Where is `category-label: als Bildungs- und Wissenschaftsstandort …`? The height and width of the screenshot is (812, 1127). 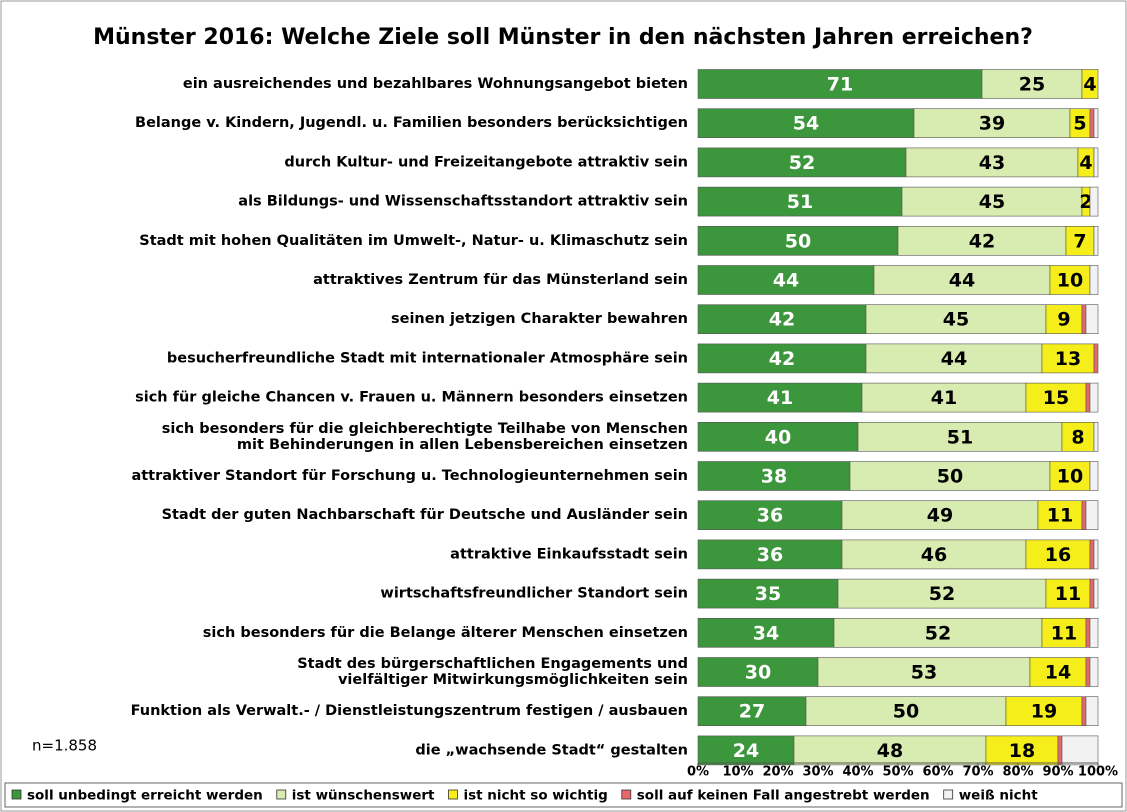
category-label: als Bildungs- und Wissenschaftsstandort … is located at coordinates (463, 202).